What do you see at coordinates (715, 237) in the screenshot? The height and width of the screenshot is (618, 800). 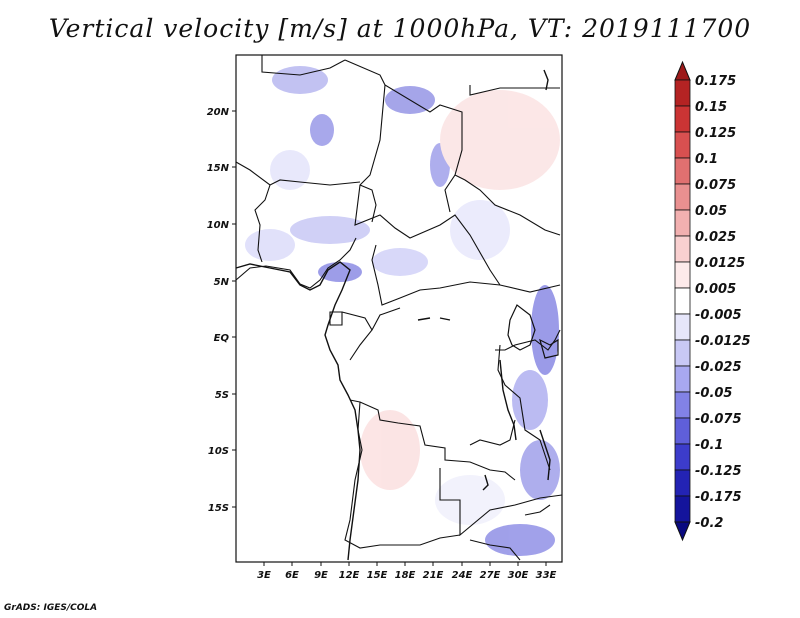 I see `colorbar-label: 0.025` at bounding box center [715, 237].